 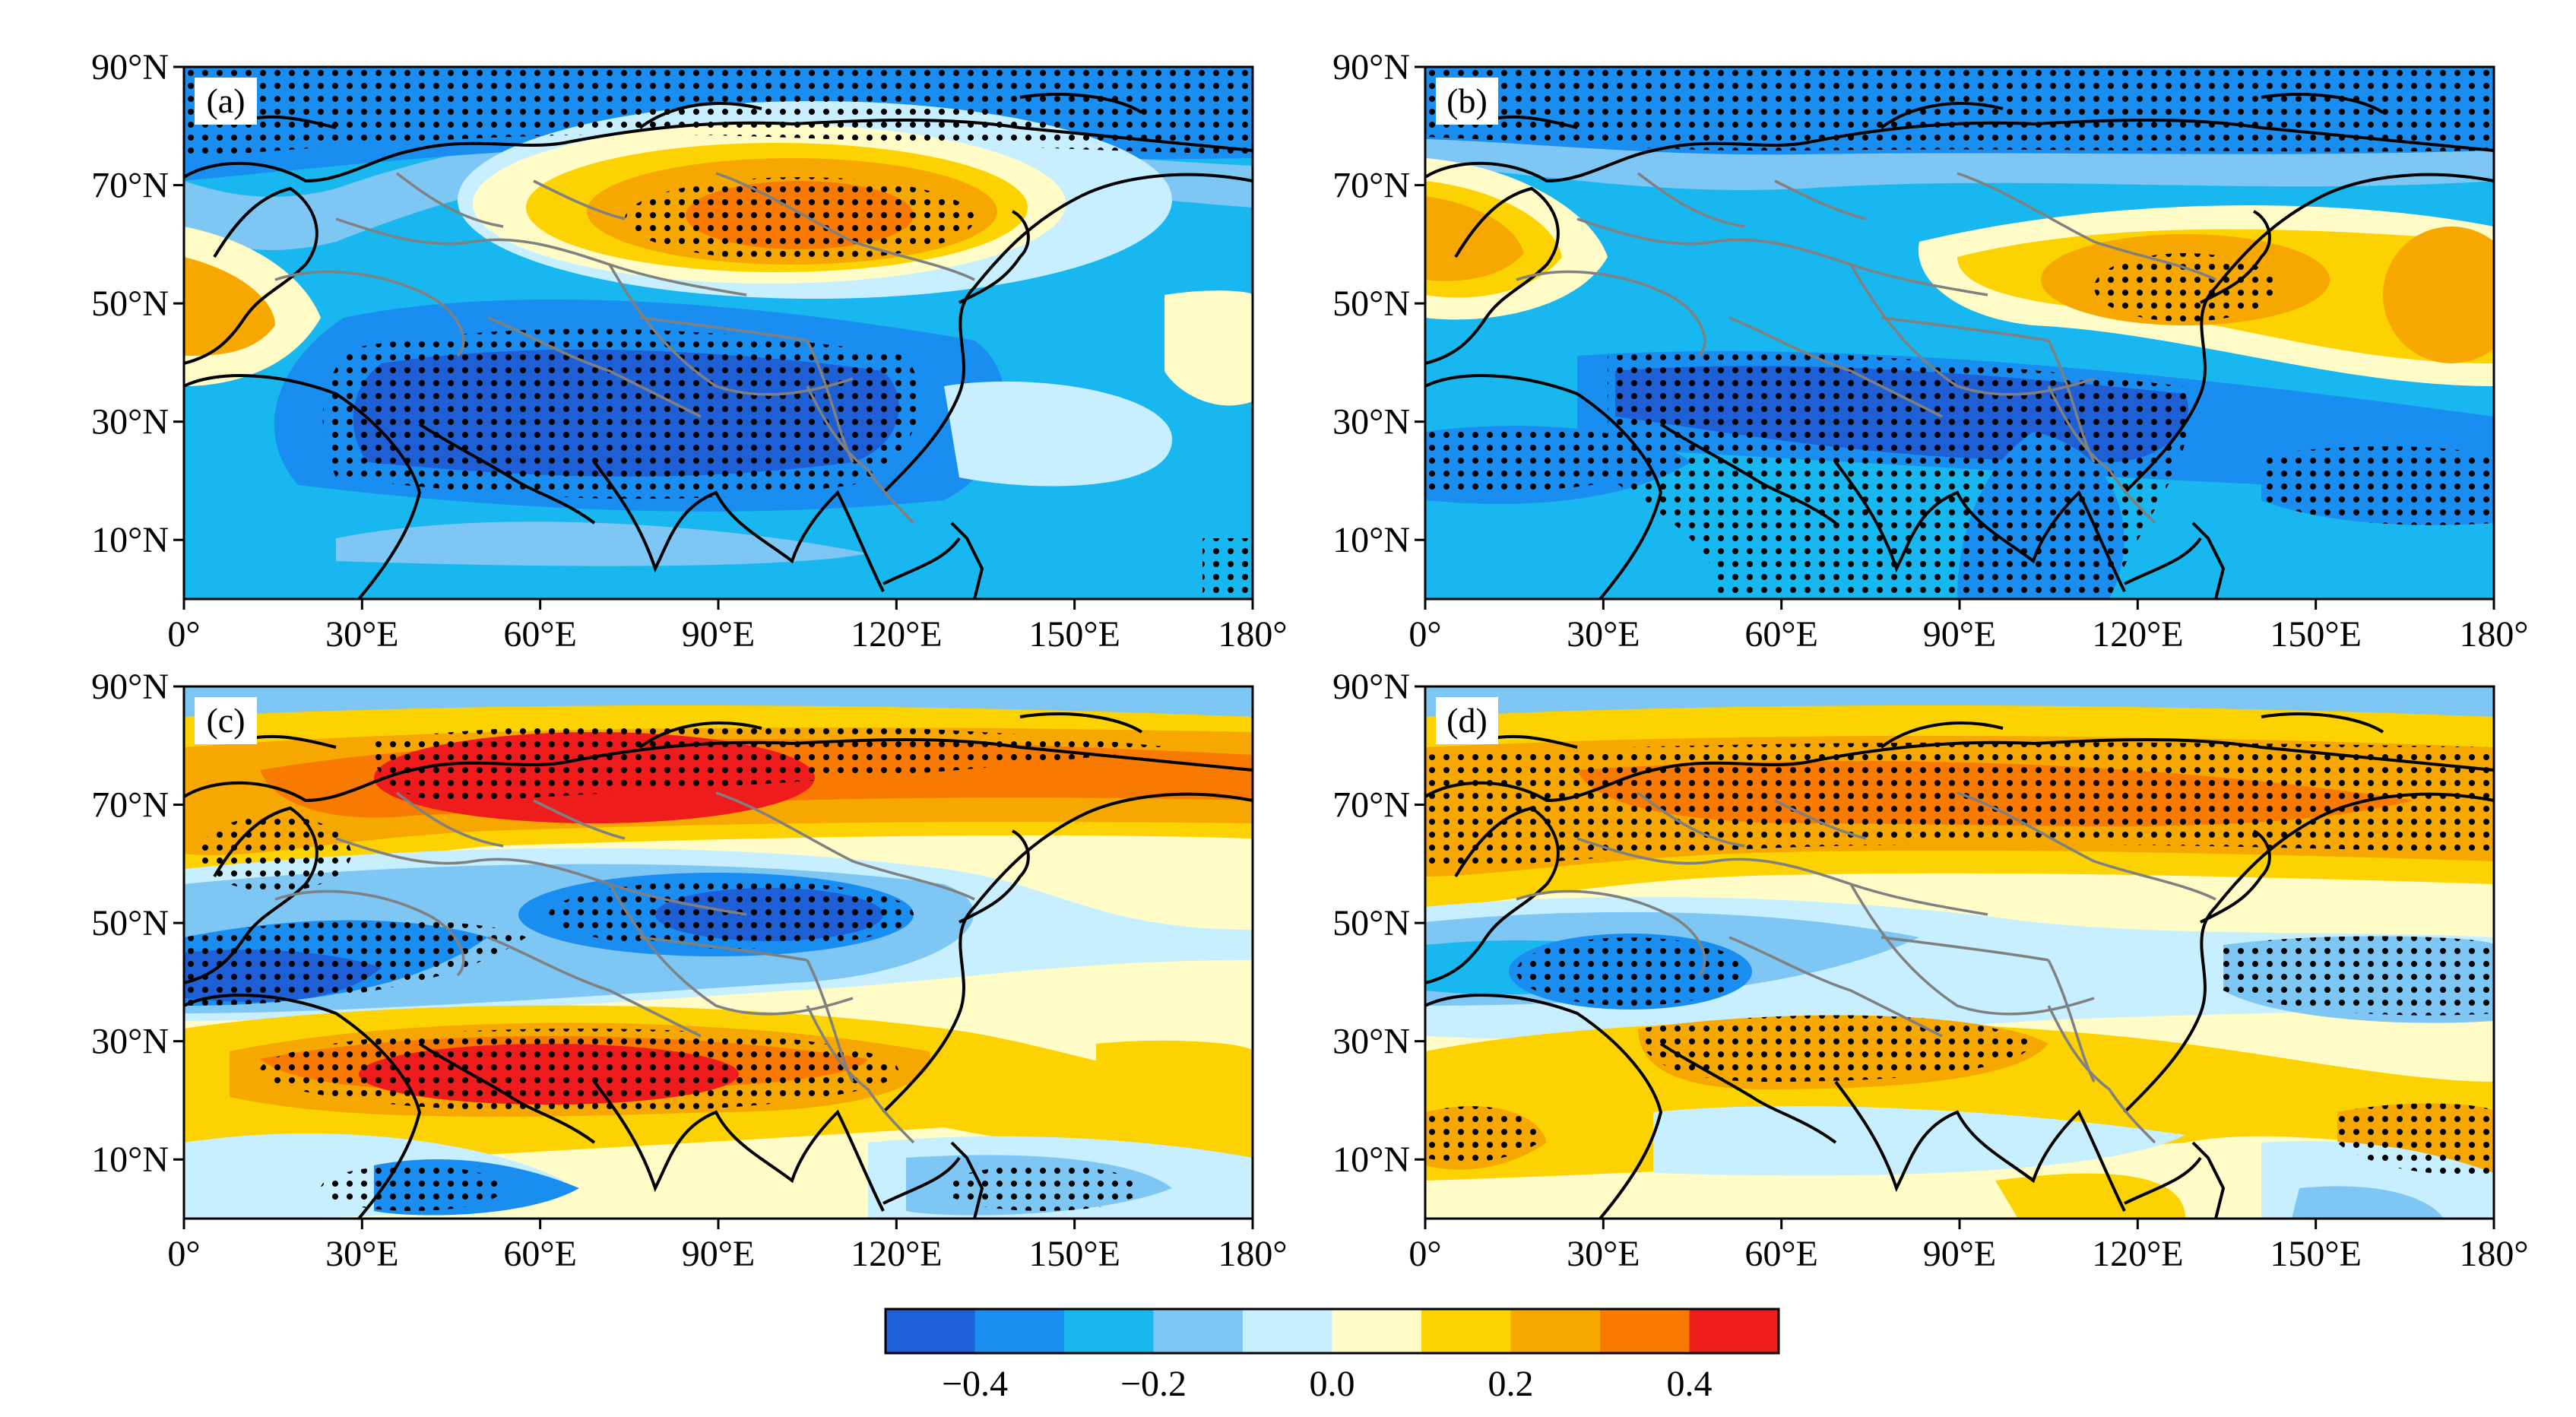 What do you see at coordinates (1332, 1356) in the screenshot?
I see `colorbar: −0.4 −0.2 0.0 0.2 0.4` at bounding box center [1332, 1356].